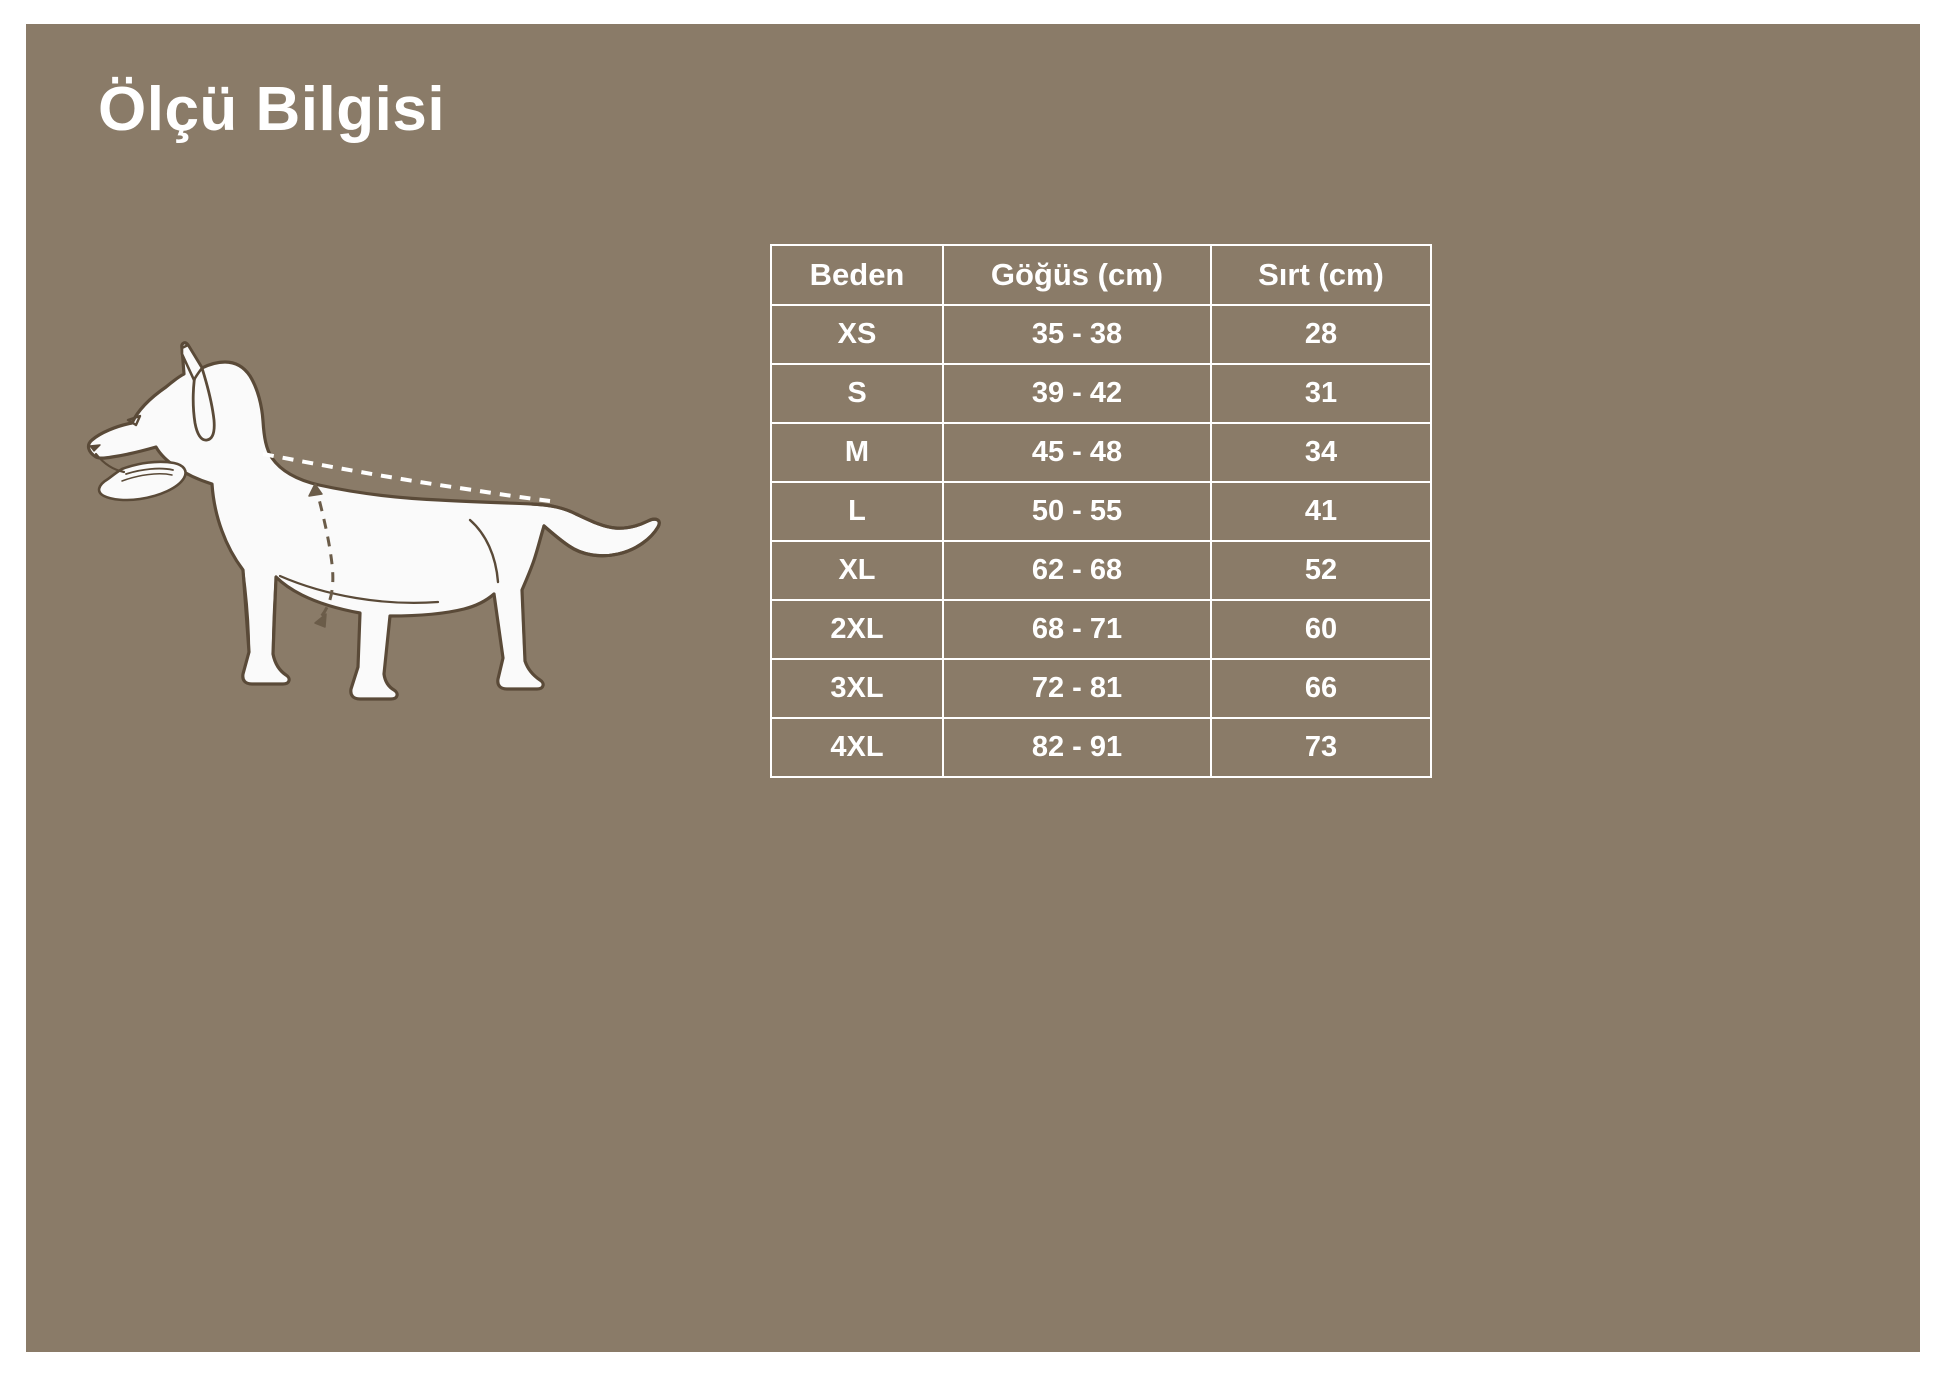 This screenshot has width=1946, height=1376. Describe the element at coordinates (523, 625) in the screenshot. I see `dog-hind-leg-line` at that location.